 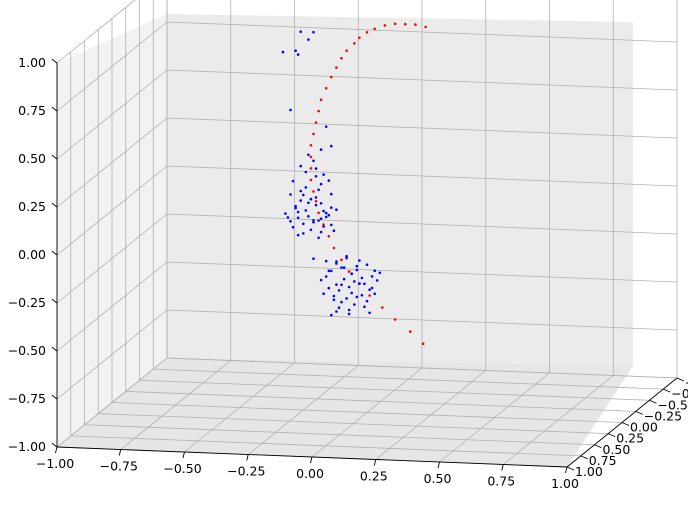 I want to click on x-tick-label: −0.25, so click(x=246, y=471).